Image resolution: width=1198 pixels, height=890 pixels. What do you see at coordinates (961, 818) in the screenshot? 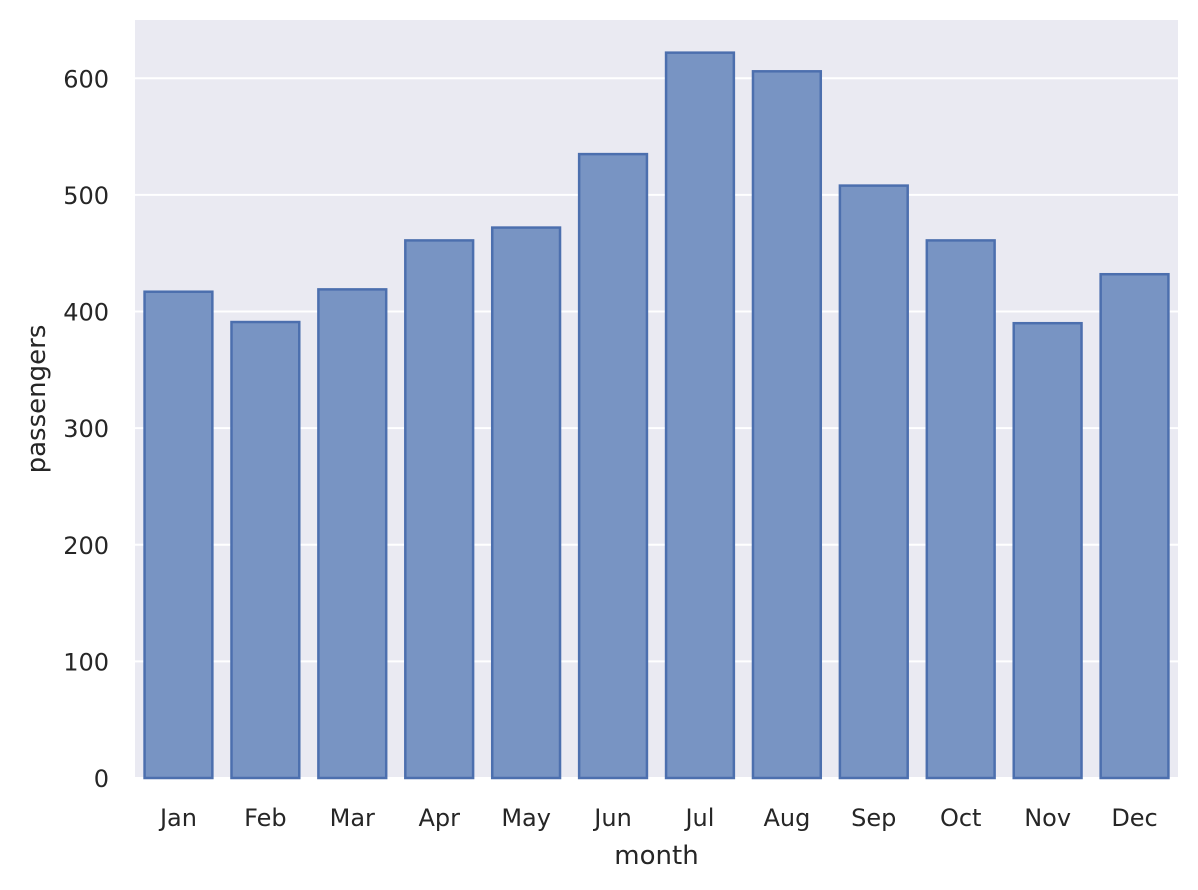
I see `x-tick-label: Oct` at bounding box center [961, 818].